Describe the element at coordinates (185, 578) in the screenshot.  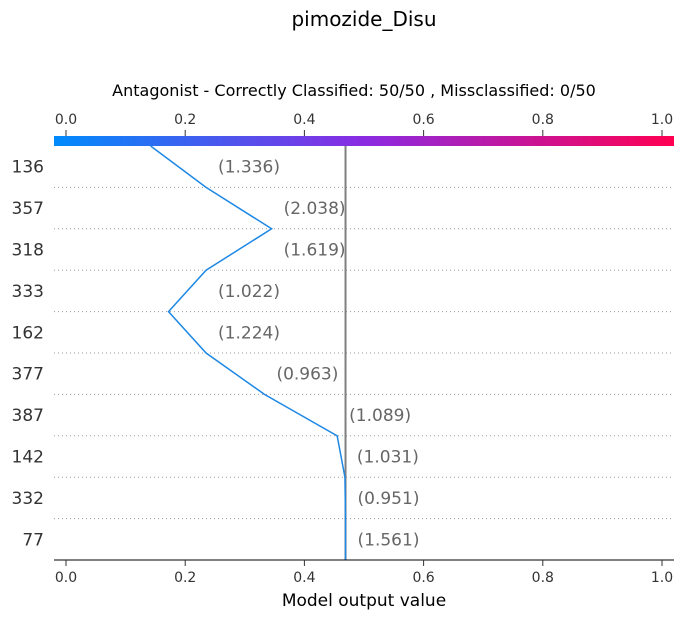
I see `bottom-tick-label: 0.2` at that location.